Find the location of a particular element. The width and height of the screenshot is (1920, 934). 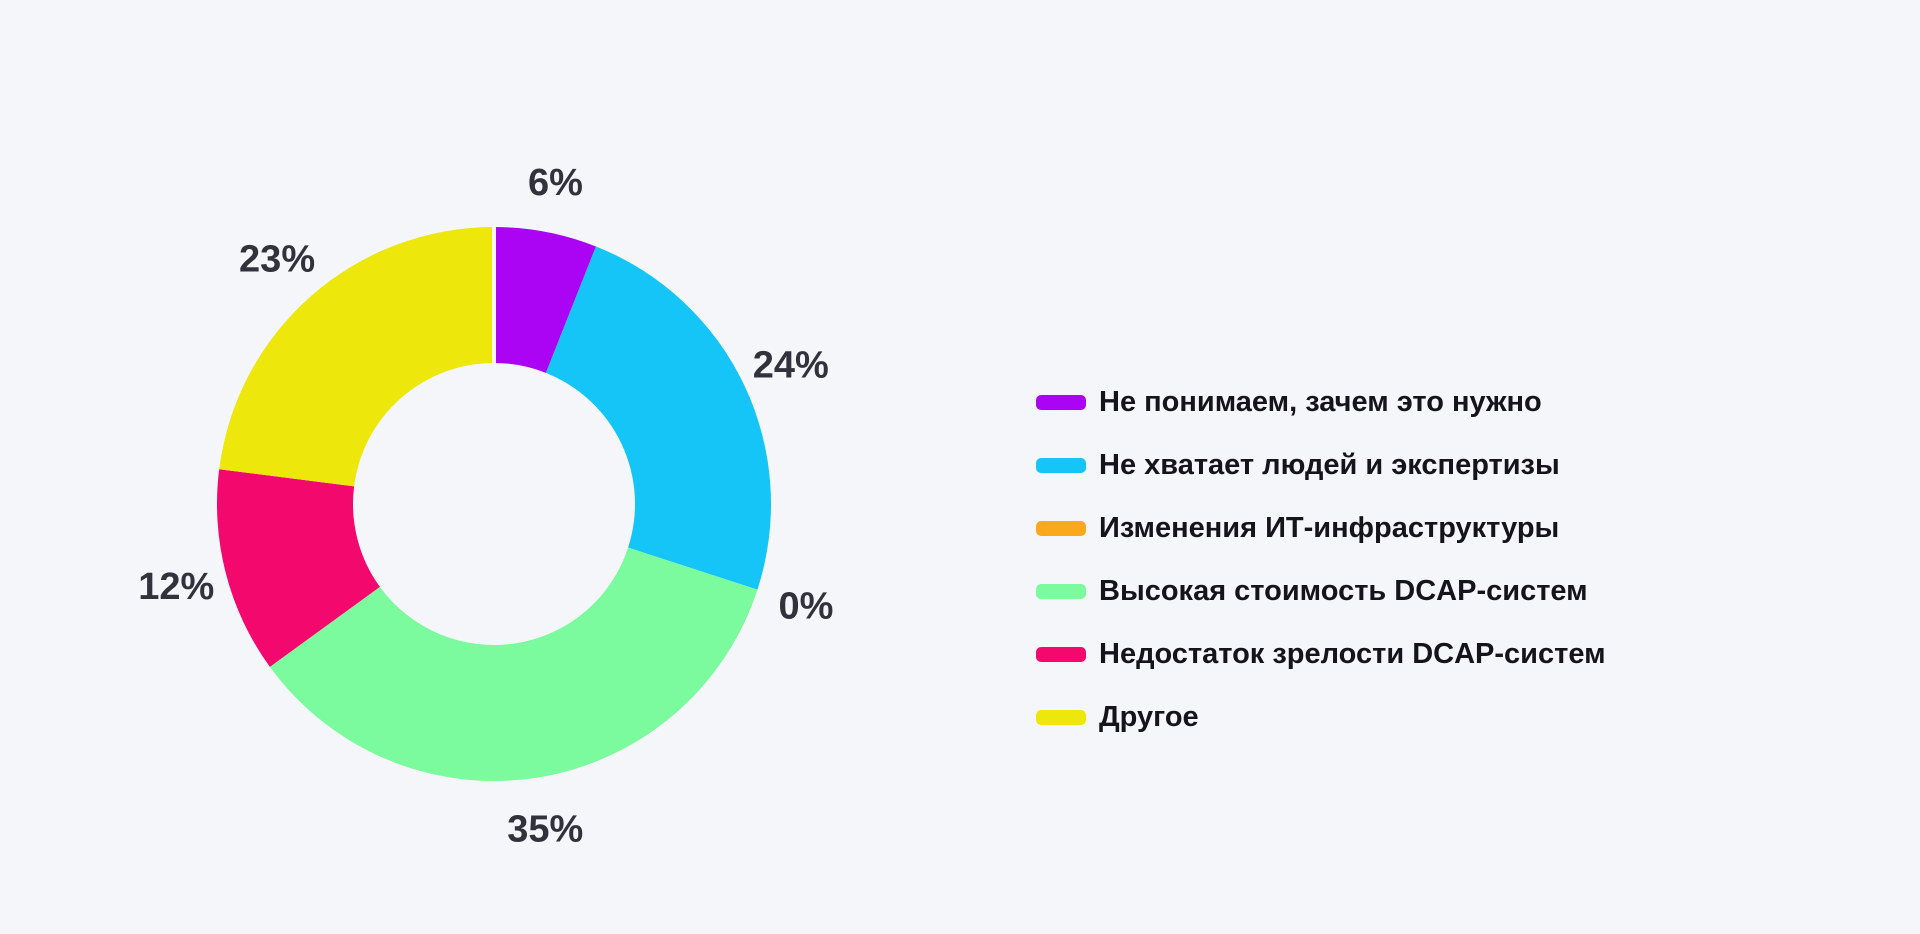

slice-percent-label-4: 35% is located at coordinates (545, 829).